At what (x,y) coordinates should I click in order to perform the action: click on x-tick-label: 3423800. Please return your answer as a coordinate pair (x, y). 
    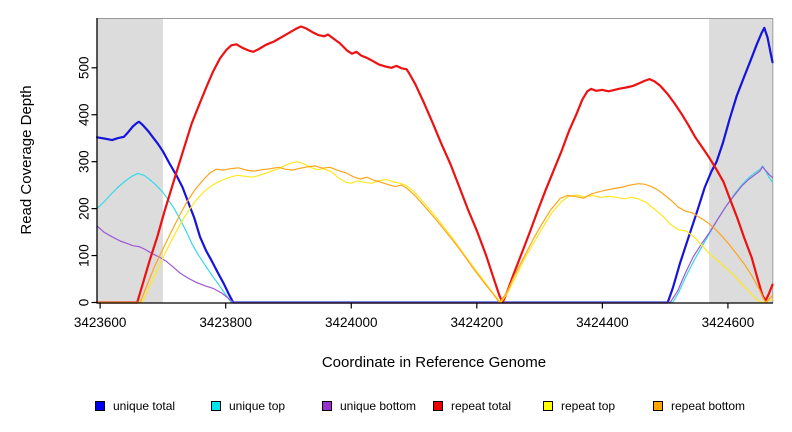
    Looking at the image, I should click on (225, 322).